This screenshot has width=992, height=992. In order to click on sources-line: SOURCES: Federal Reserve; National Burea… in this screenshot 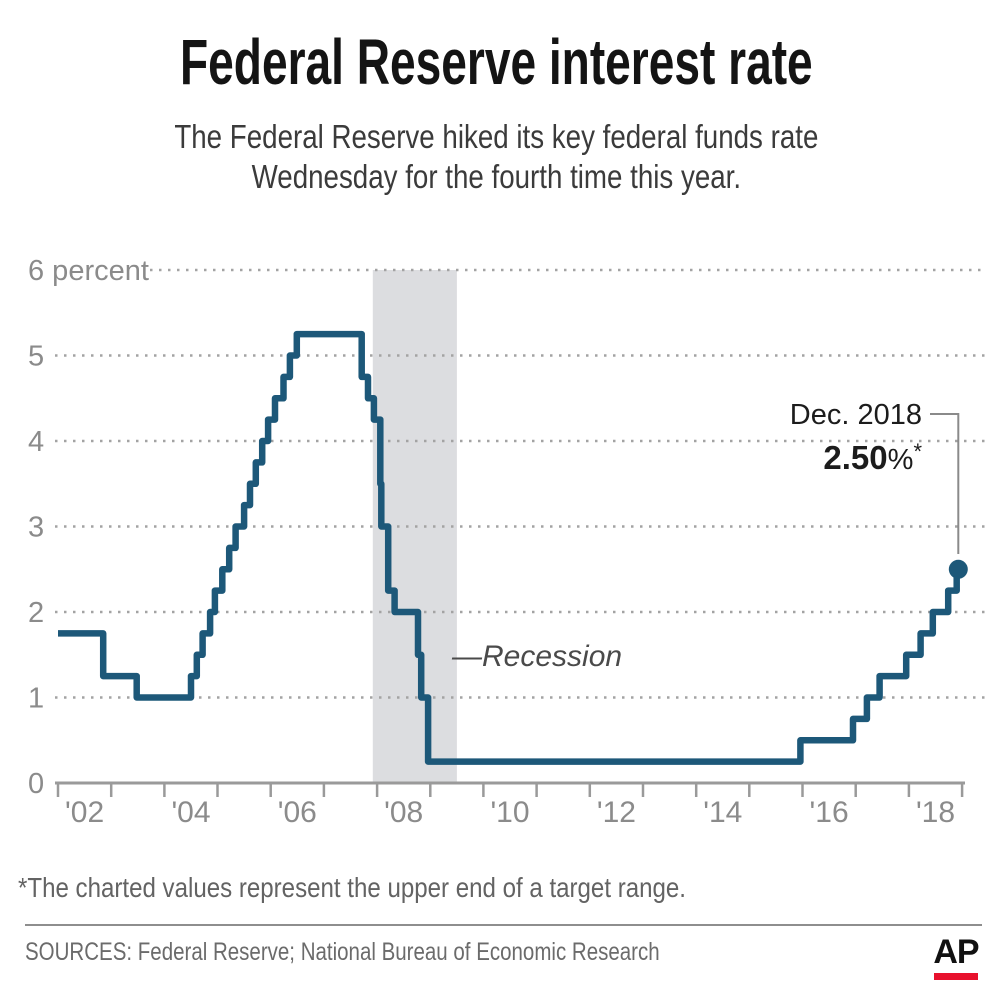, I will do `click(412, 952)`.